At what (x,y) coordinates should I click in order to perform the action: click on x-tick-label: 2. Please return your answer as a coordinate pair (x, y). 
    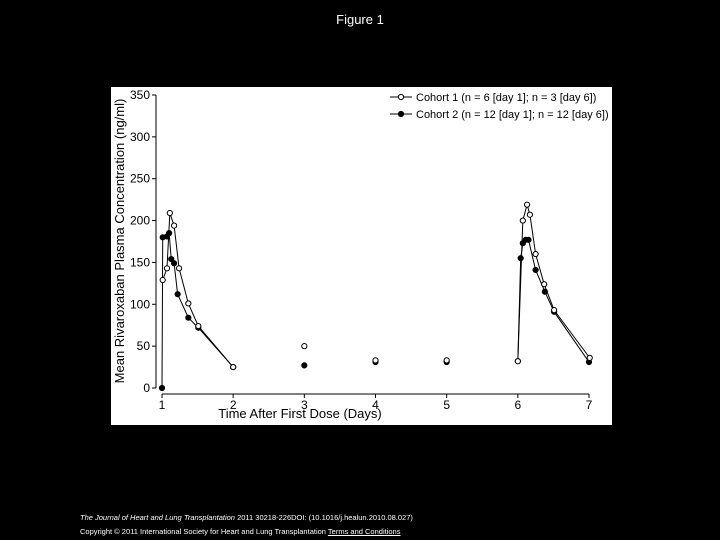
    Looking at the image, I should click on (233, 405).